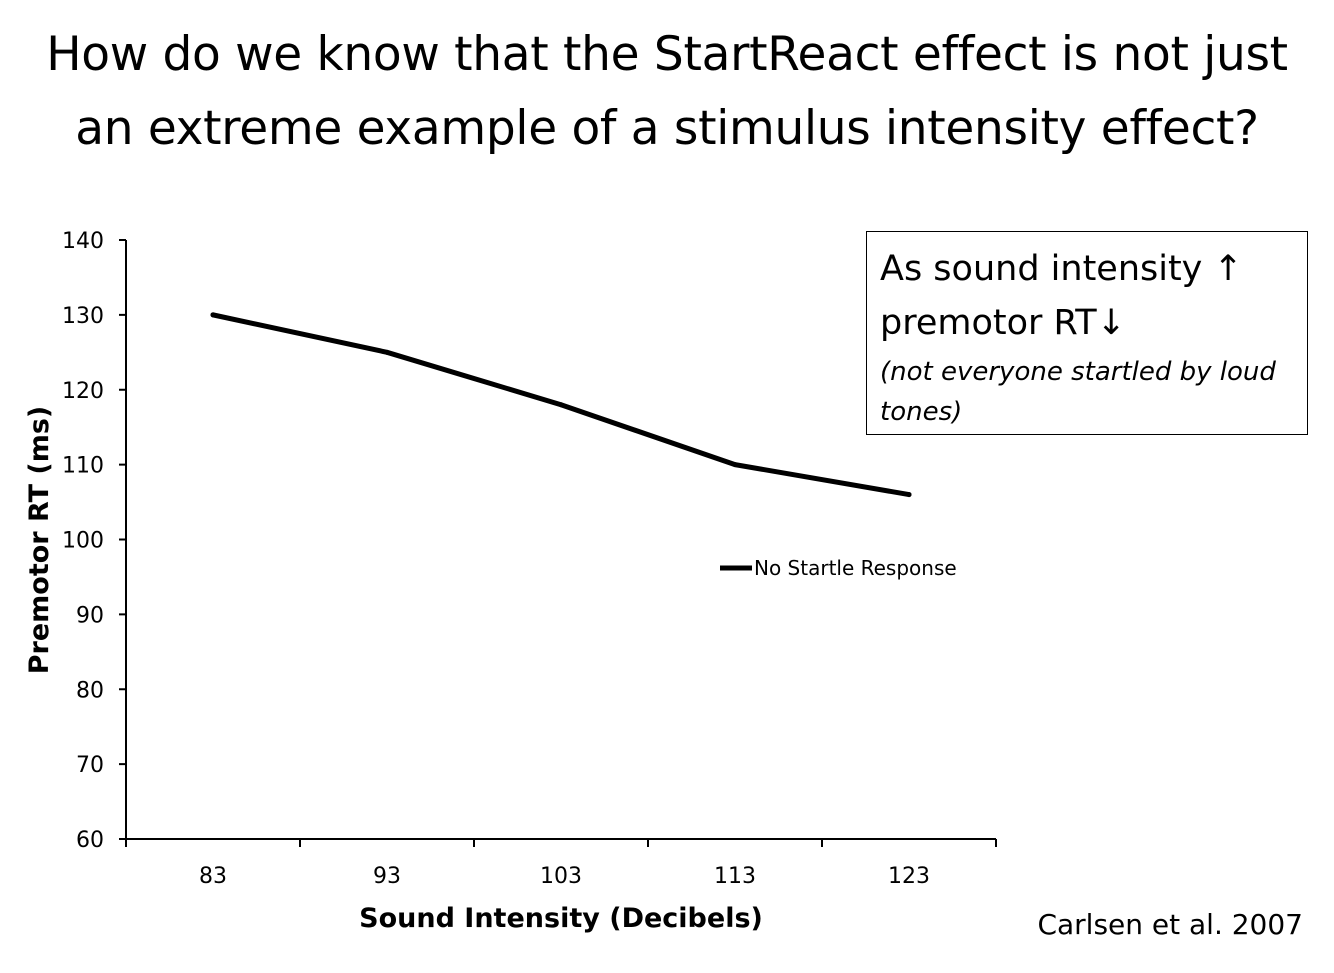 This screenshot has height=973, width=1334. Describe the element at coordinates (735, 876) in the screenshot. I see `x-tick-label: 113` at that location.